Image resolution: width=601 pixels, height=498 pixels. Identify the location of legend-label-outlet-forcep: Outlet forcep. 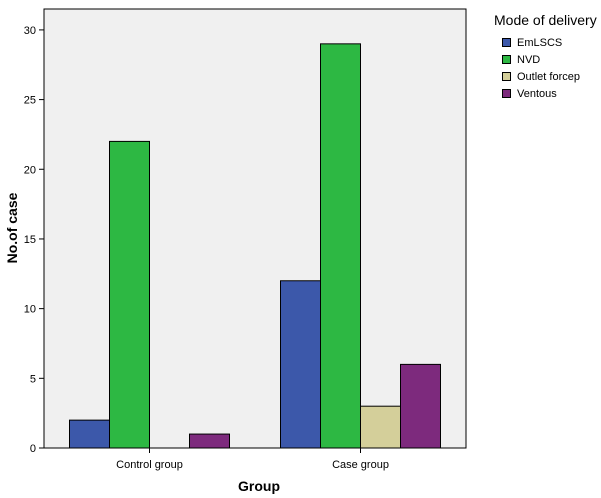
(548, 76).